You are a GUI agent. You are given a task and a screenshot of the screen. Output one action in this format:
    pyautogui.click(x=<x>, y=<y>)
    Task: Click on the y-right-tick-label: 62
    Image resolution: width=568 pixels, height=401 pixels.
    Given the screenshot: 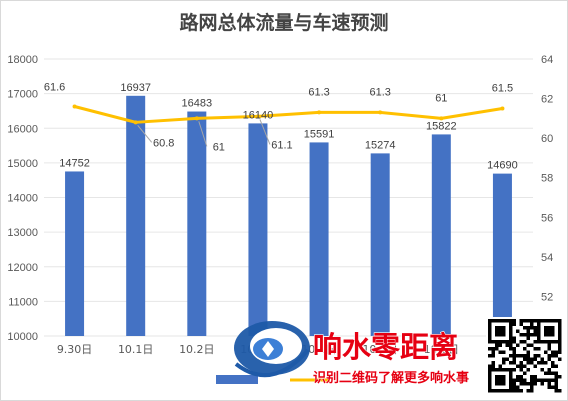 What is the action you would take?
    pyautogui.click(x=547, y=100)
    